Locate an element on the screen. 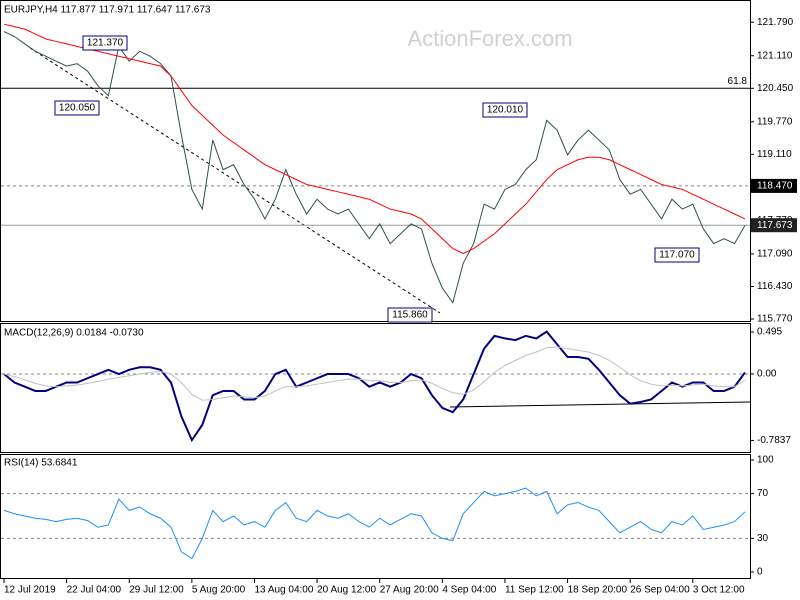 The height and width of the screenshot is (600, 800). annotation: 121.370 is located at coordinates (105, 43).